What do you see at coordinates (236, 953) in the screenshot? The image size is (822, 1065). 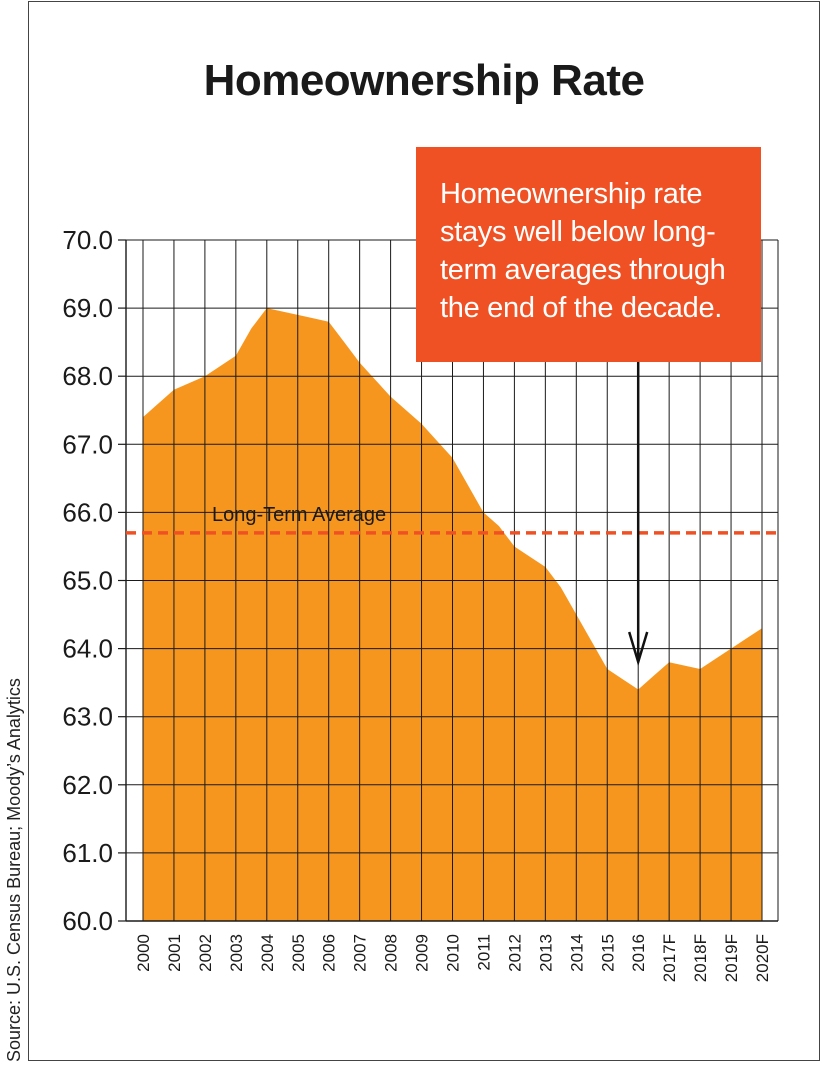 I see `x-tick-label: 2003` at bounding box center [236, 953].